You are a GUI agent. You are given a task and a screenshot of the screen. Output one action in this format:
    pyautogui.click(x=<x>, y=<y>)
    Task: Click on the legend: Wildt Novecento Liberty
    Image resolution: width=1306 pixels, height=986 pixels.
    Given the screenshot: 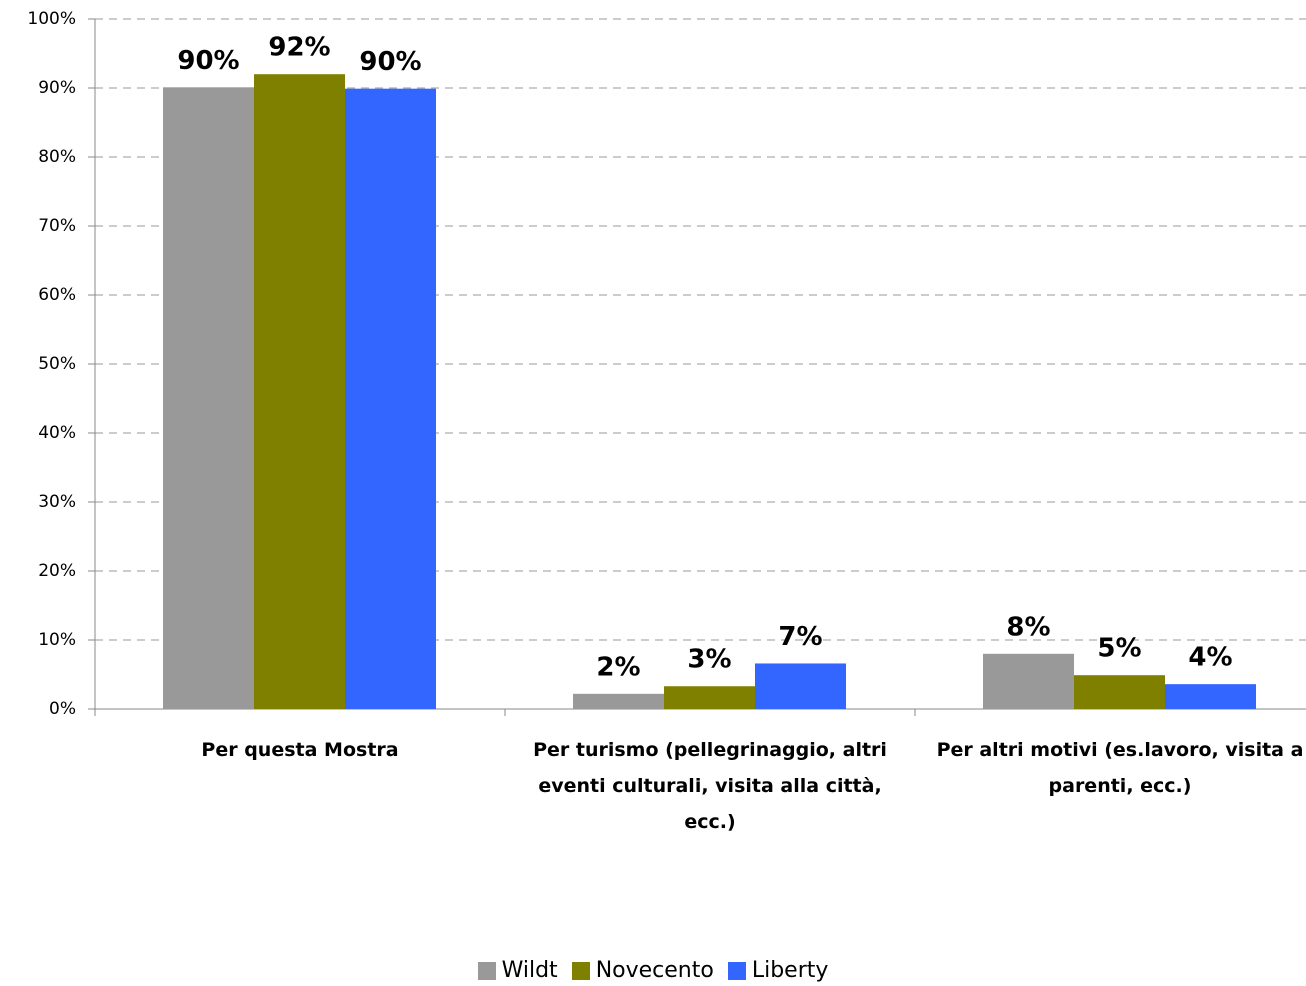 What is the action you would take?
    pyautogui.click(x=653, y=970)
    